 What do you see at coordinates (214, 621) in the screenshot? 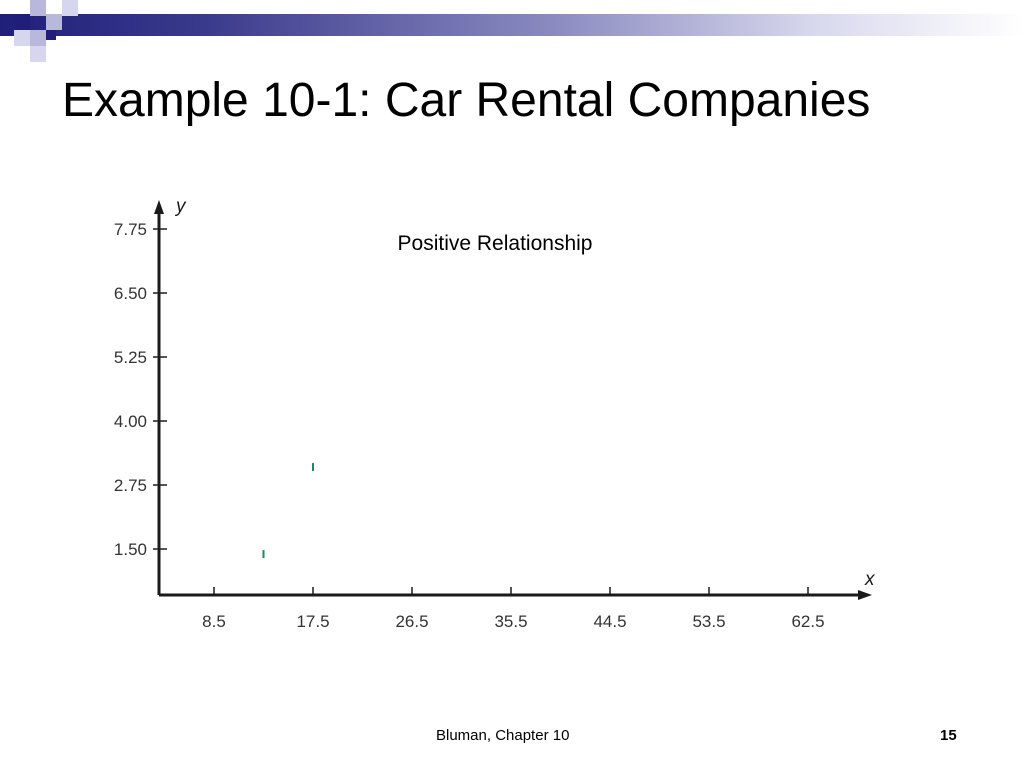
I see `x-tick-label: 8.5` at bounding box center [214, 621].